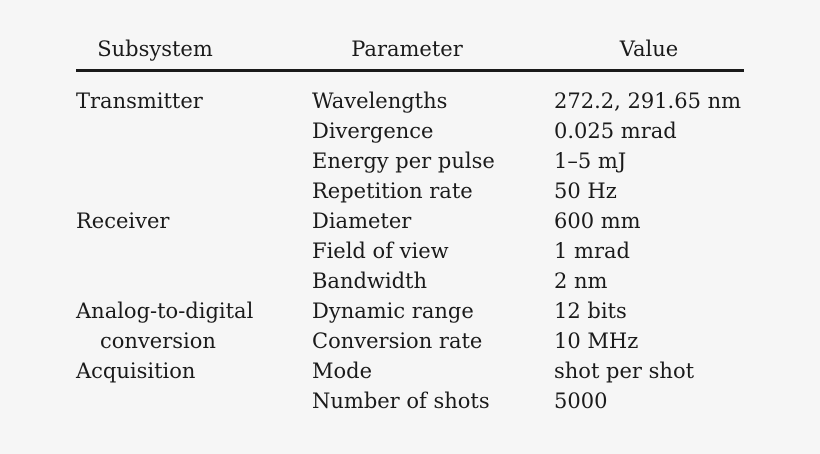 Image resolution: width=820 pixels, height=454 pixels. What do you see at coordinates (370, 281) in the screenshot?
I see `cell-parameter: Bandwidth` at bounding box center [370, 281].